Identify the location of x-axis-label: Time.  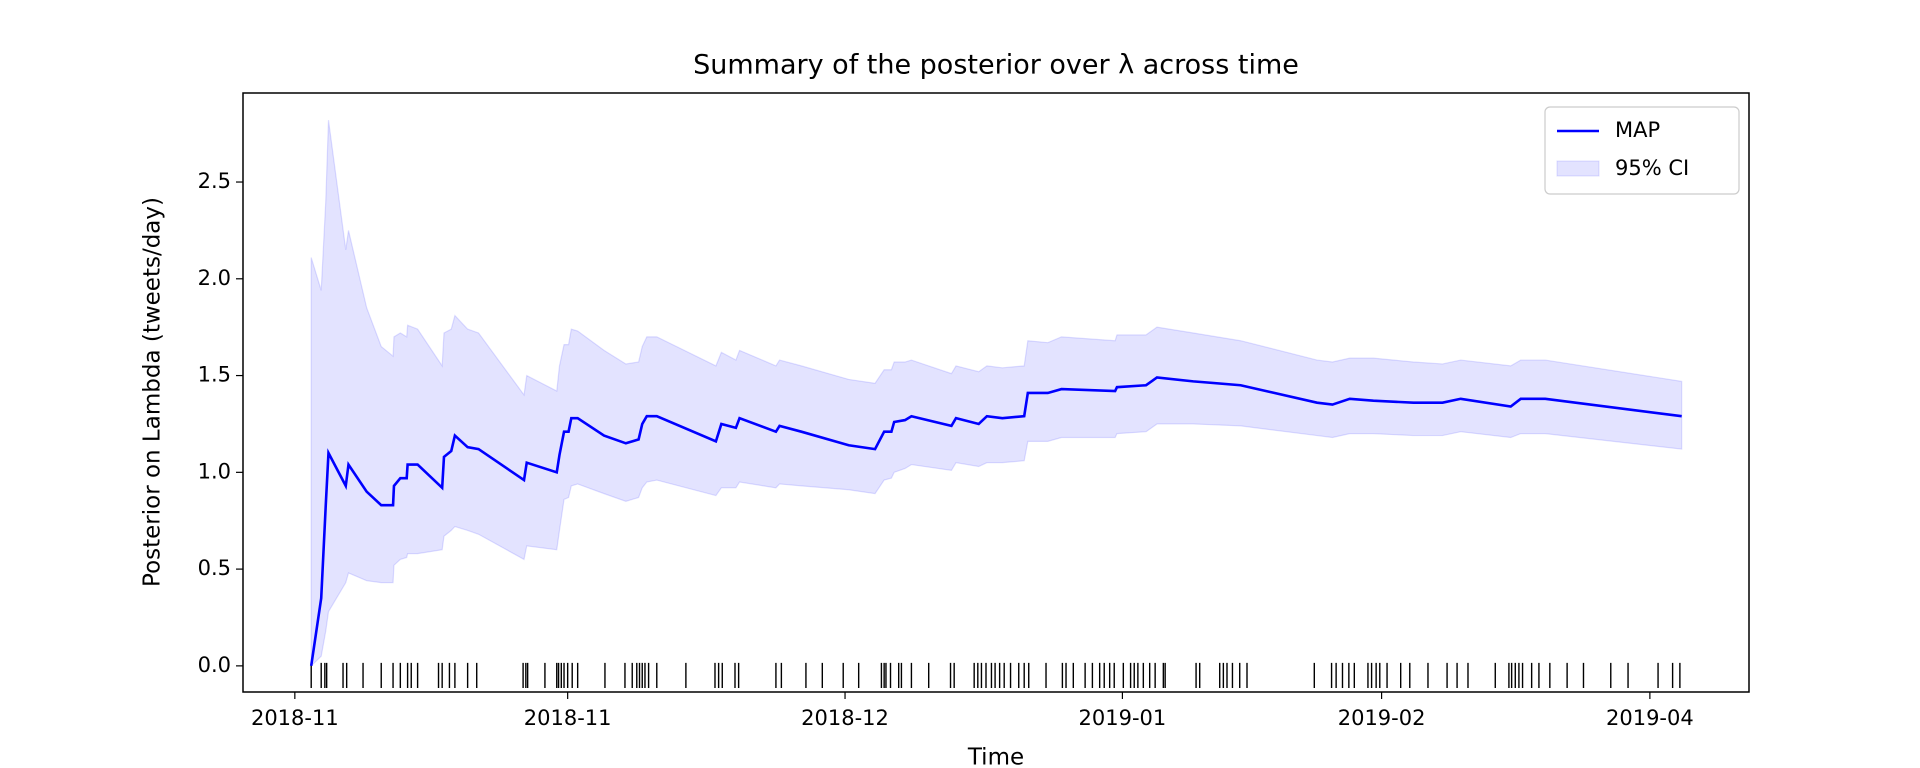
(995, 756).